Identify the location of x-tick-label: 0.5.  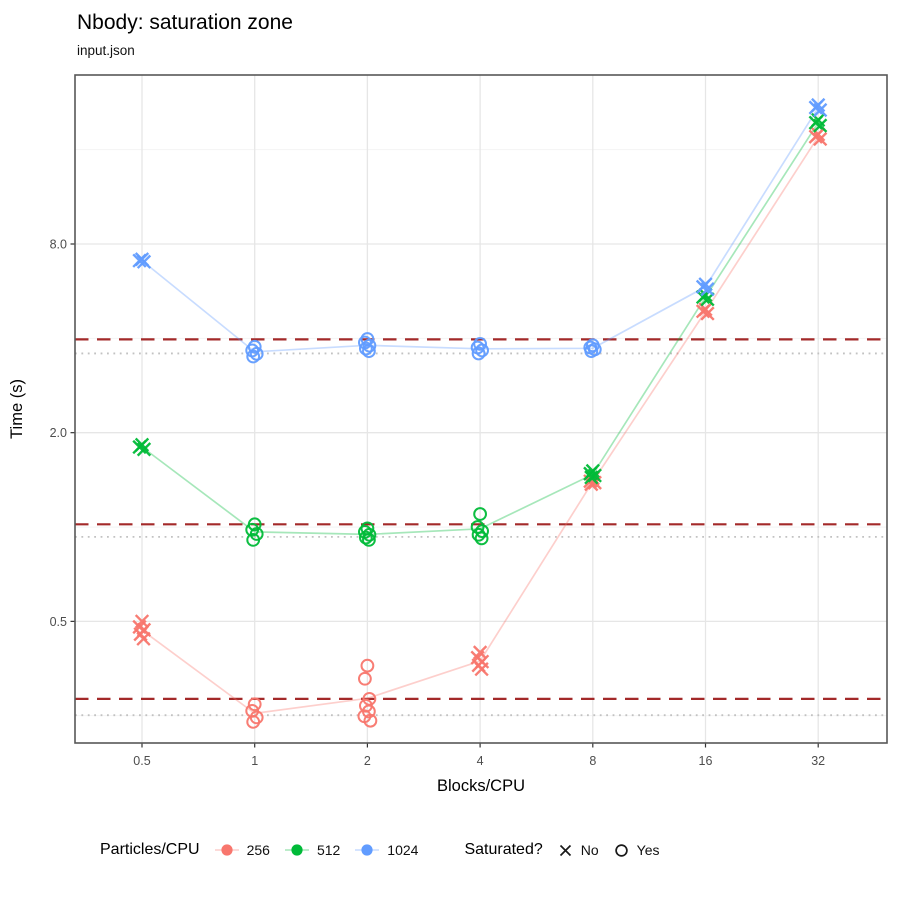
(141, 761).